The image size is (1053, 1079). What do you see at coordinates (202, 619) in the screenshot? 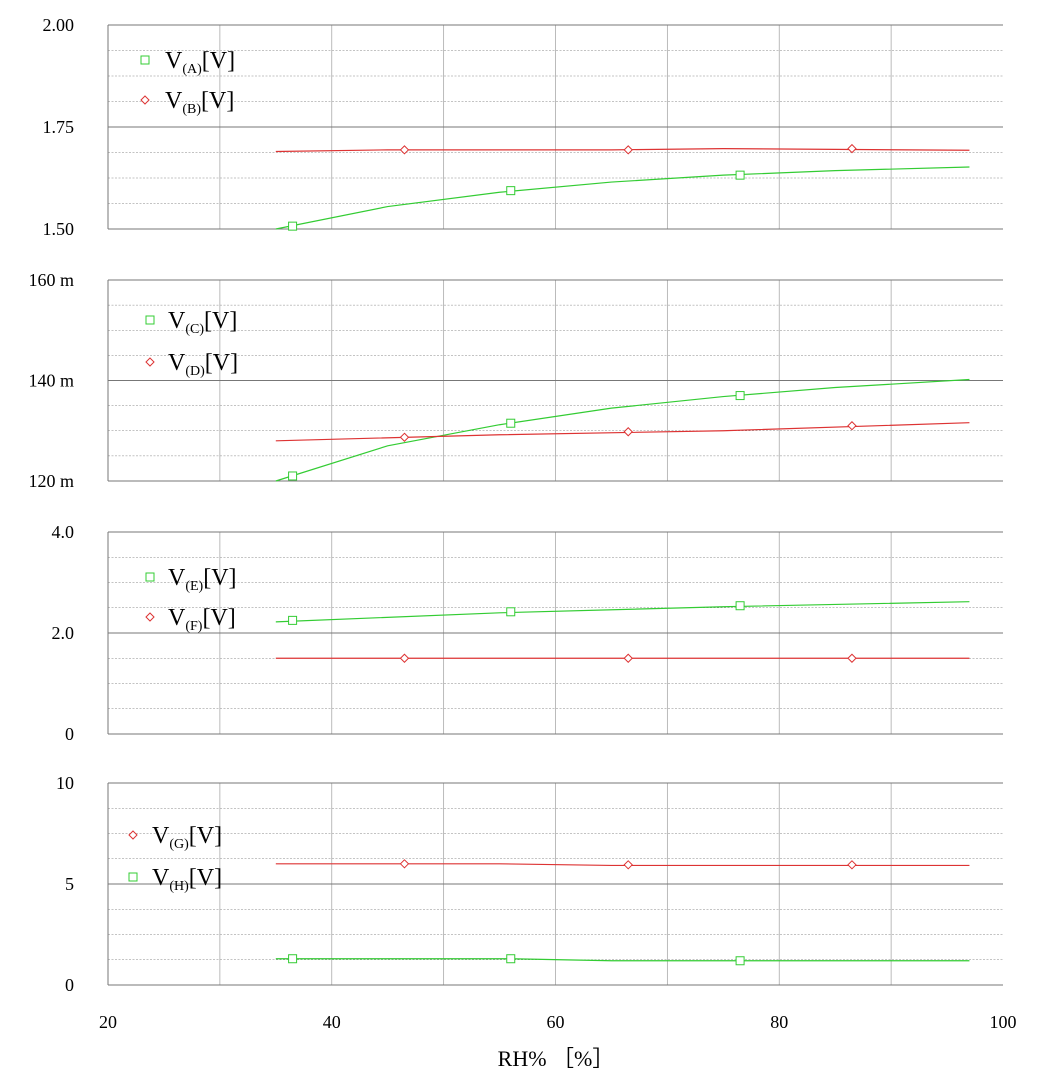
I see `legend-label: V(F)[V]` at bounding box center [202, 619].